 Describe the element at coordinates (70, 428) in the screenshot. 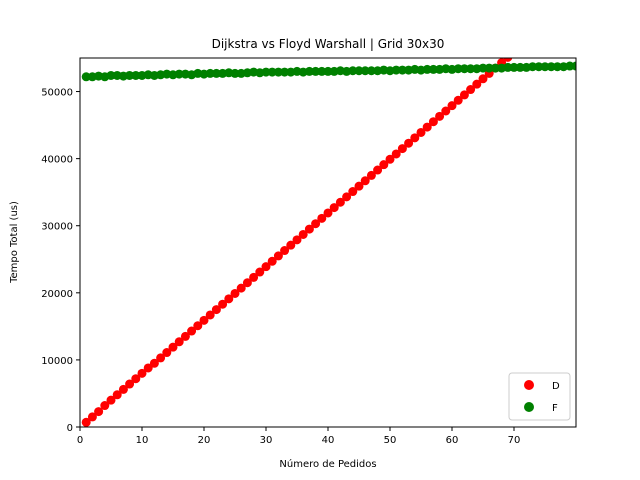

I see `y-tick-label: 0` at that location.